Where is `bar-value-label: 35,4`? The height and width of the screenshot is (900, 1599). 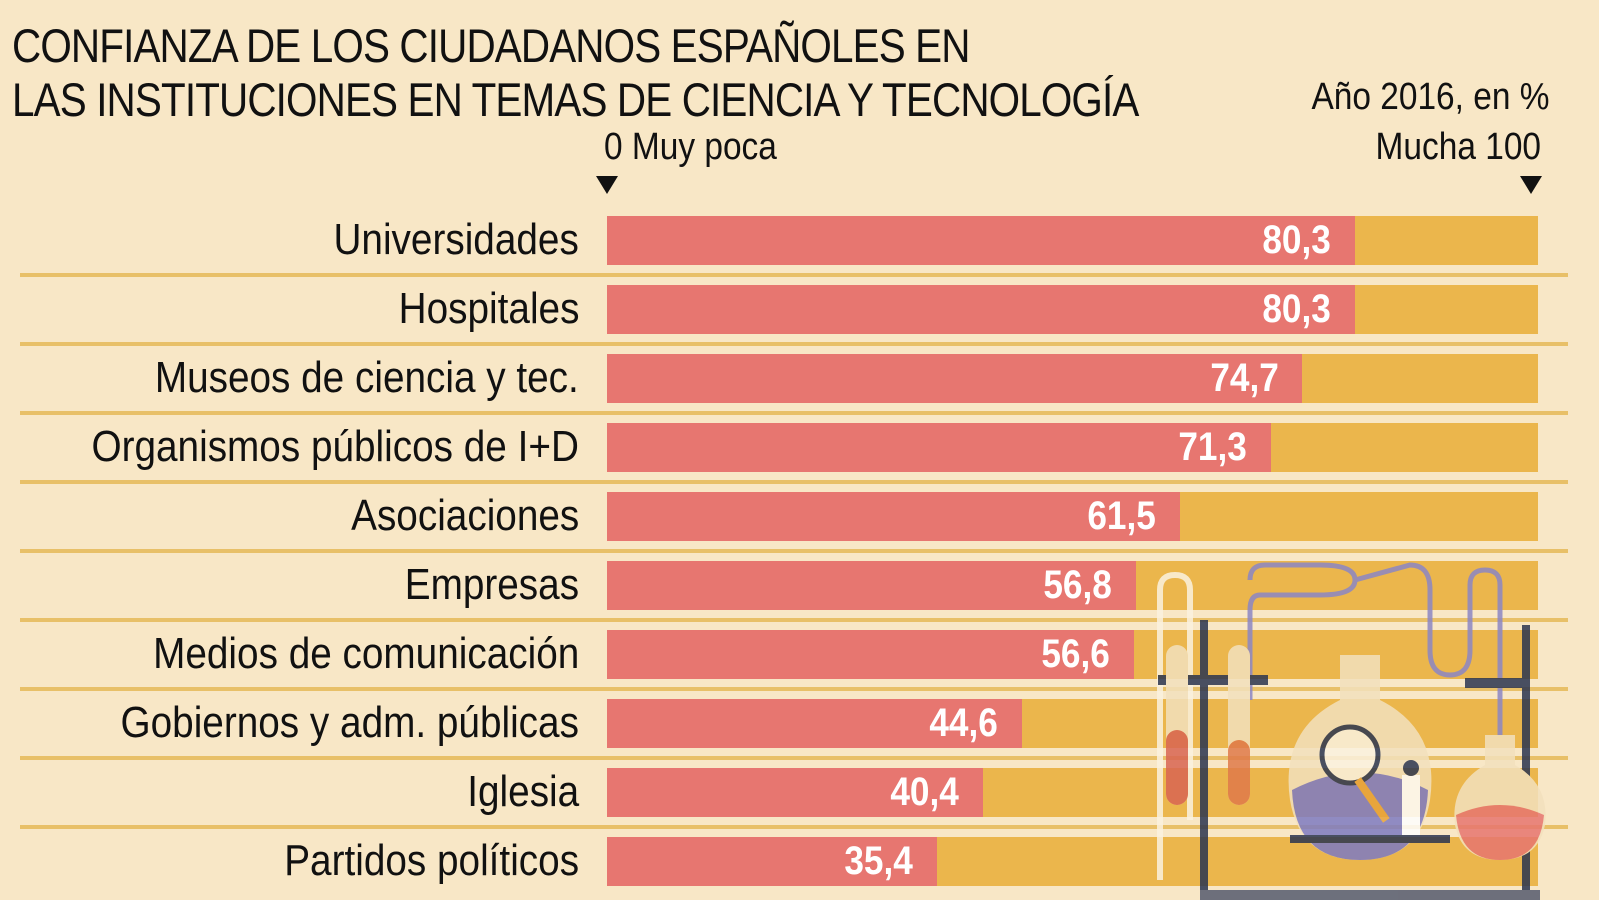 bar-value-label: 35,4 is located at coordinates (878, 861).